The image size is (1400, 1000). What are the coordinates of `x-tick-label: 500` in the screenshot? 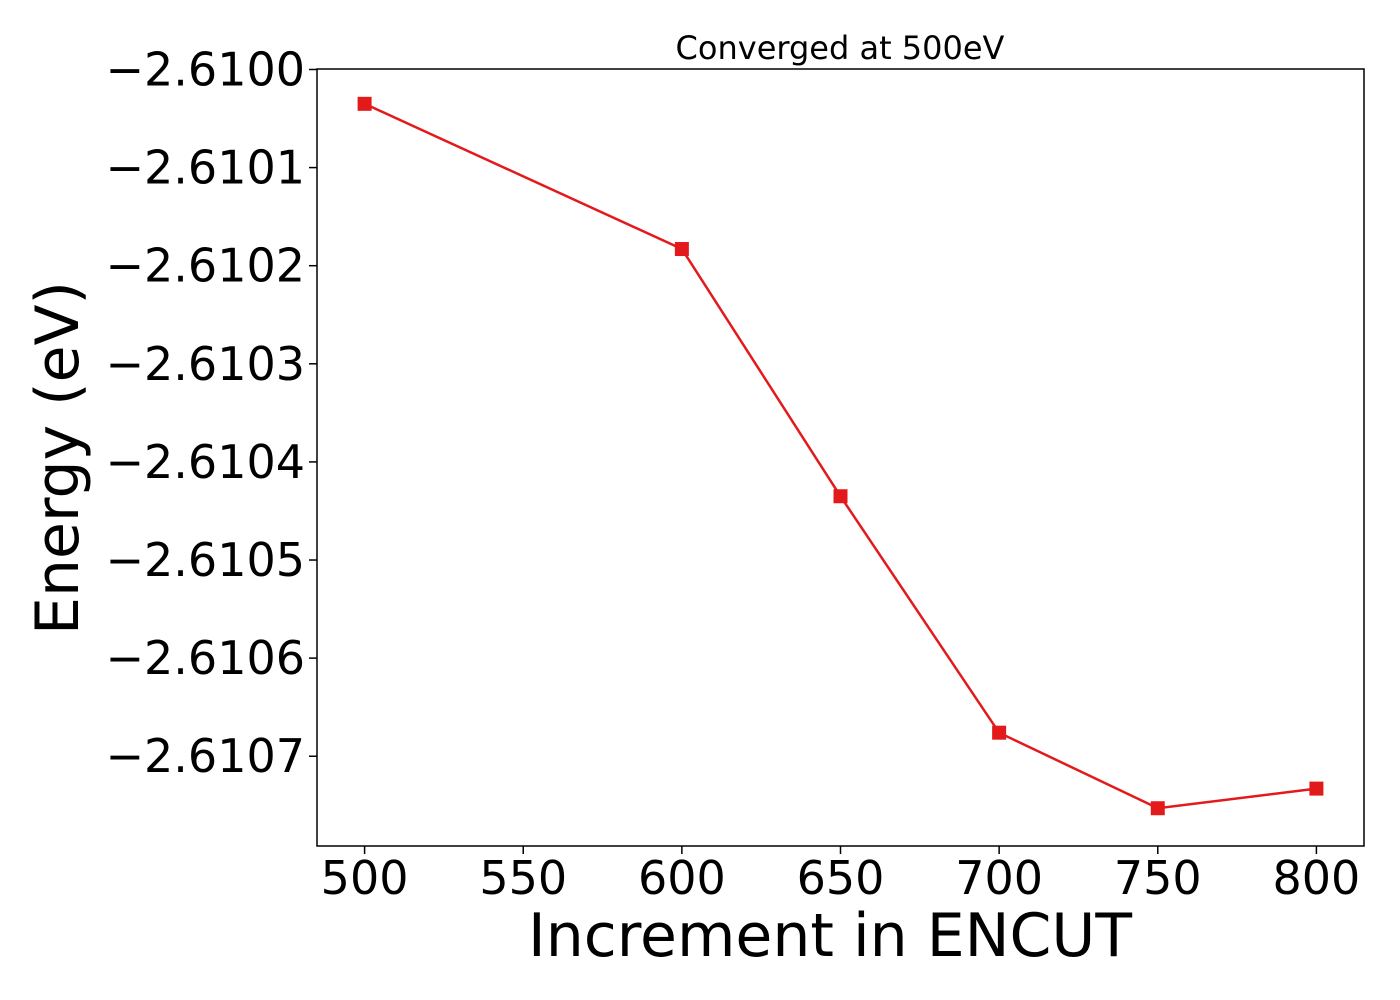 It's located at (365, 878).